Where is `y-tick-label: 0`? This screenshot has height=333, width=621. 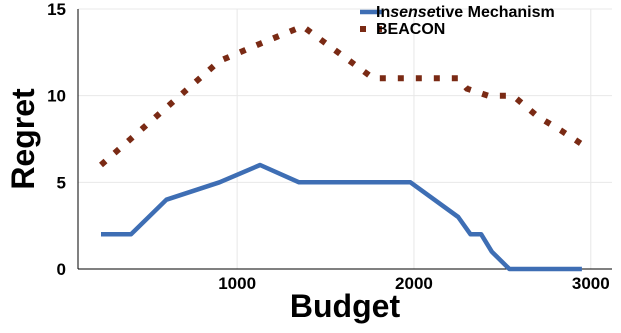 y-tick-label: 0 is located at coordinates (61, 269).